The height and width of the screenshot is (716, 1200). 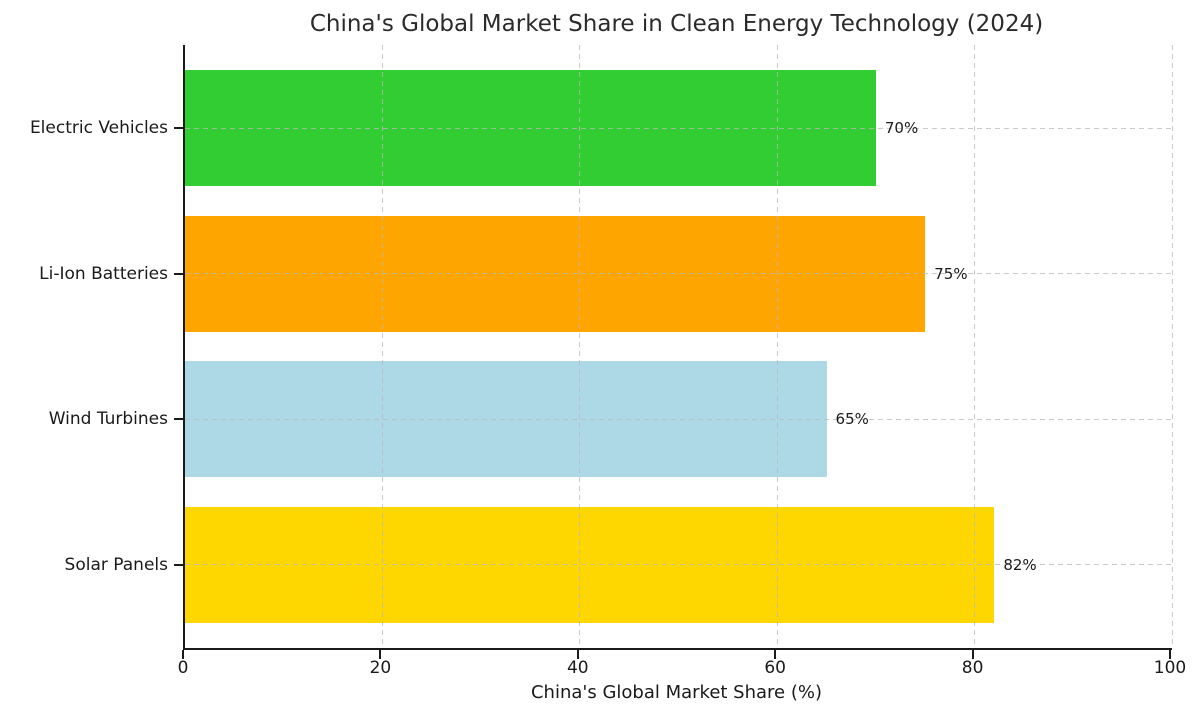 What do you see at coordinates (1170, 668) in the screenshot?
I see `x-tick-label-100: 100` at bounding box center [1170, 668].